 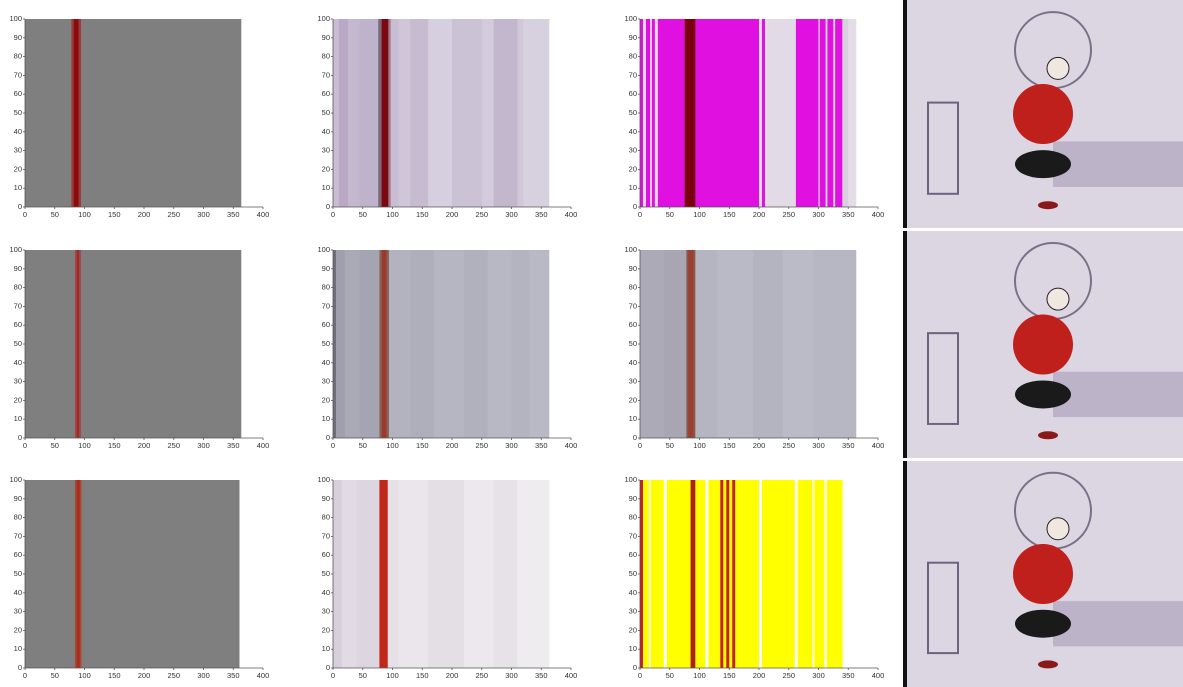 What do you see at coordinates (633, 56) in the screenshot?
I see `y-tick-label: 80` at bounding box center [633, 56].